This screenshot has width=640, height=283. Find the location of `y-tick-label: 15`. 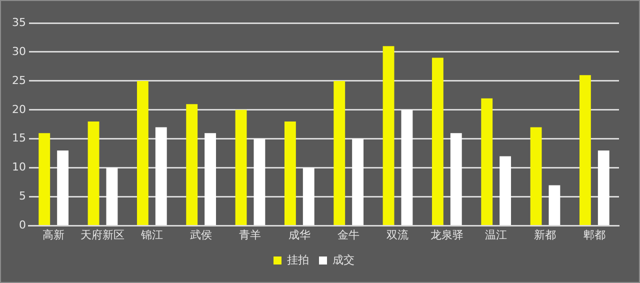

y-tick-label: 15 is located at coordinates (19, 138).